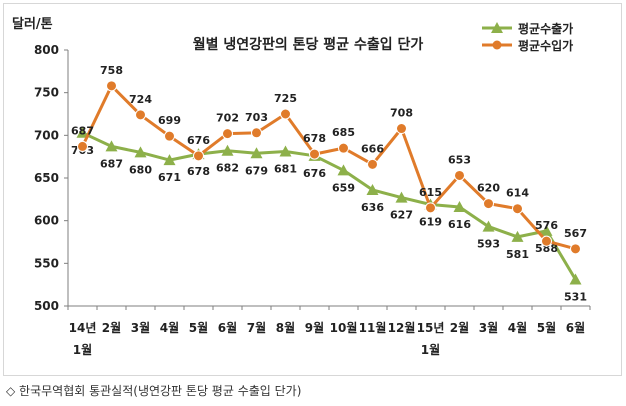  What do you see at coordinates (256, 170) in the screenshot?
I see `data-label: 679` at bounding box center [256, 170].